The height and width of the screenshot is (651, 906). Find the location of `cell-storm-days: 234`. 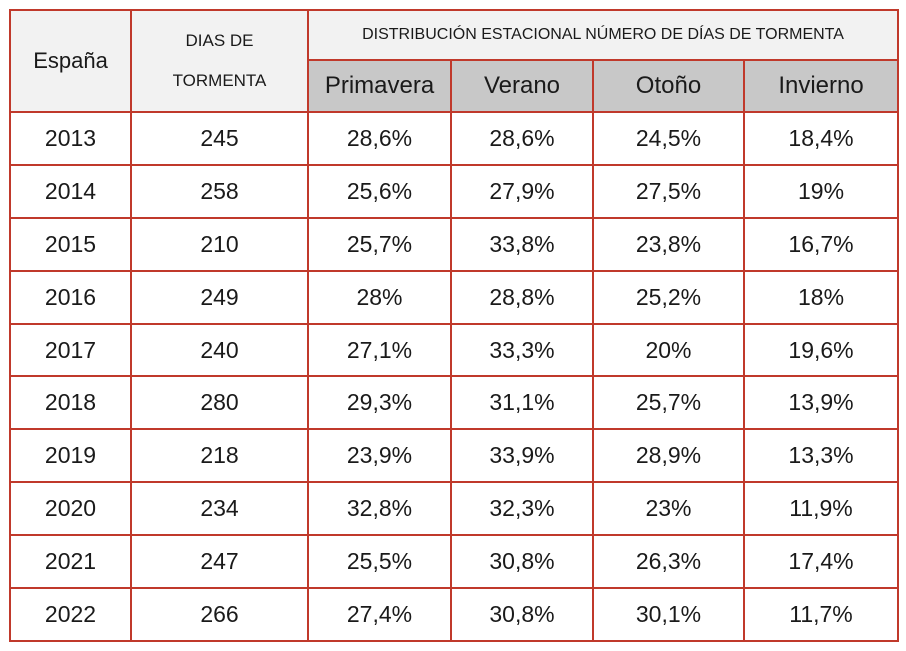

cell-storm-days: 234 is located at coordinates (219, 509).